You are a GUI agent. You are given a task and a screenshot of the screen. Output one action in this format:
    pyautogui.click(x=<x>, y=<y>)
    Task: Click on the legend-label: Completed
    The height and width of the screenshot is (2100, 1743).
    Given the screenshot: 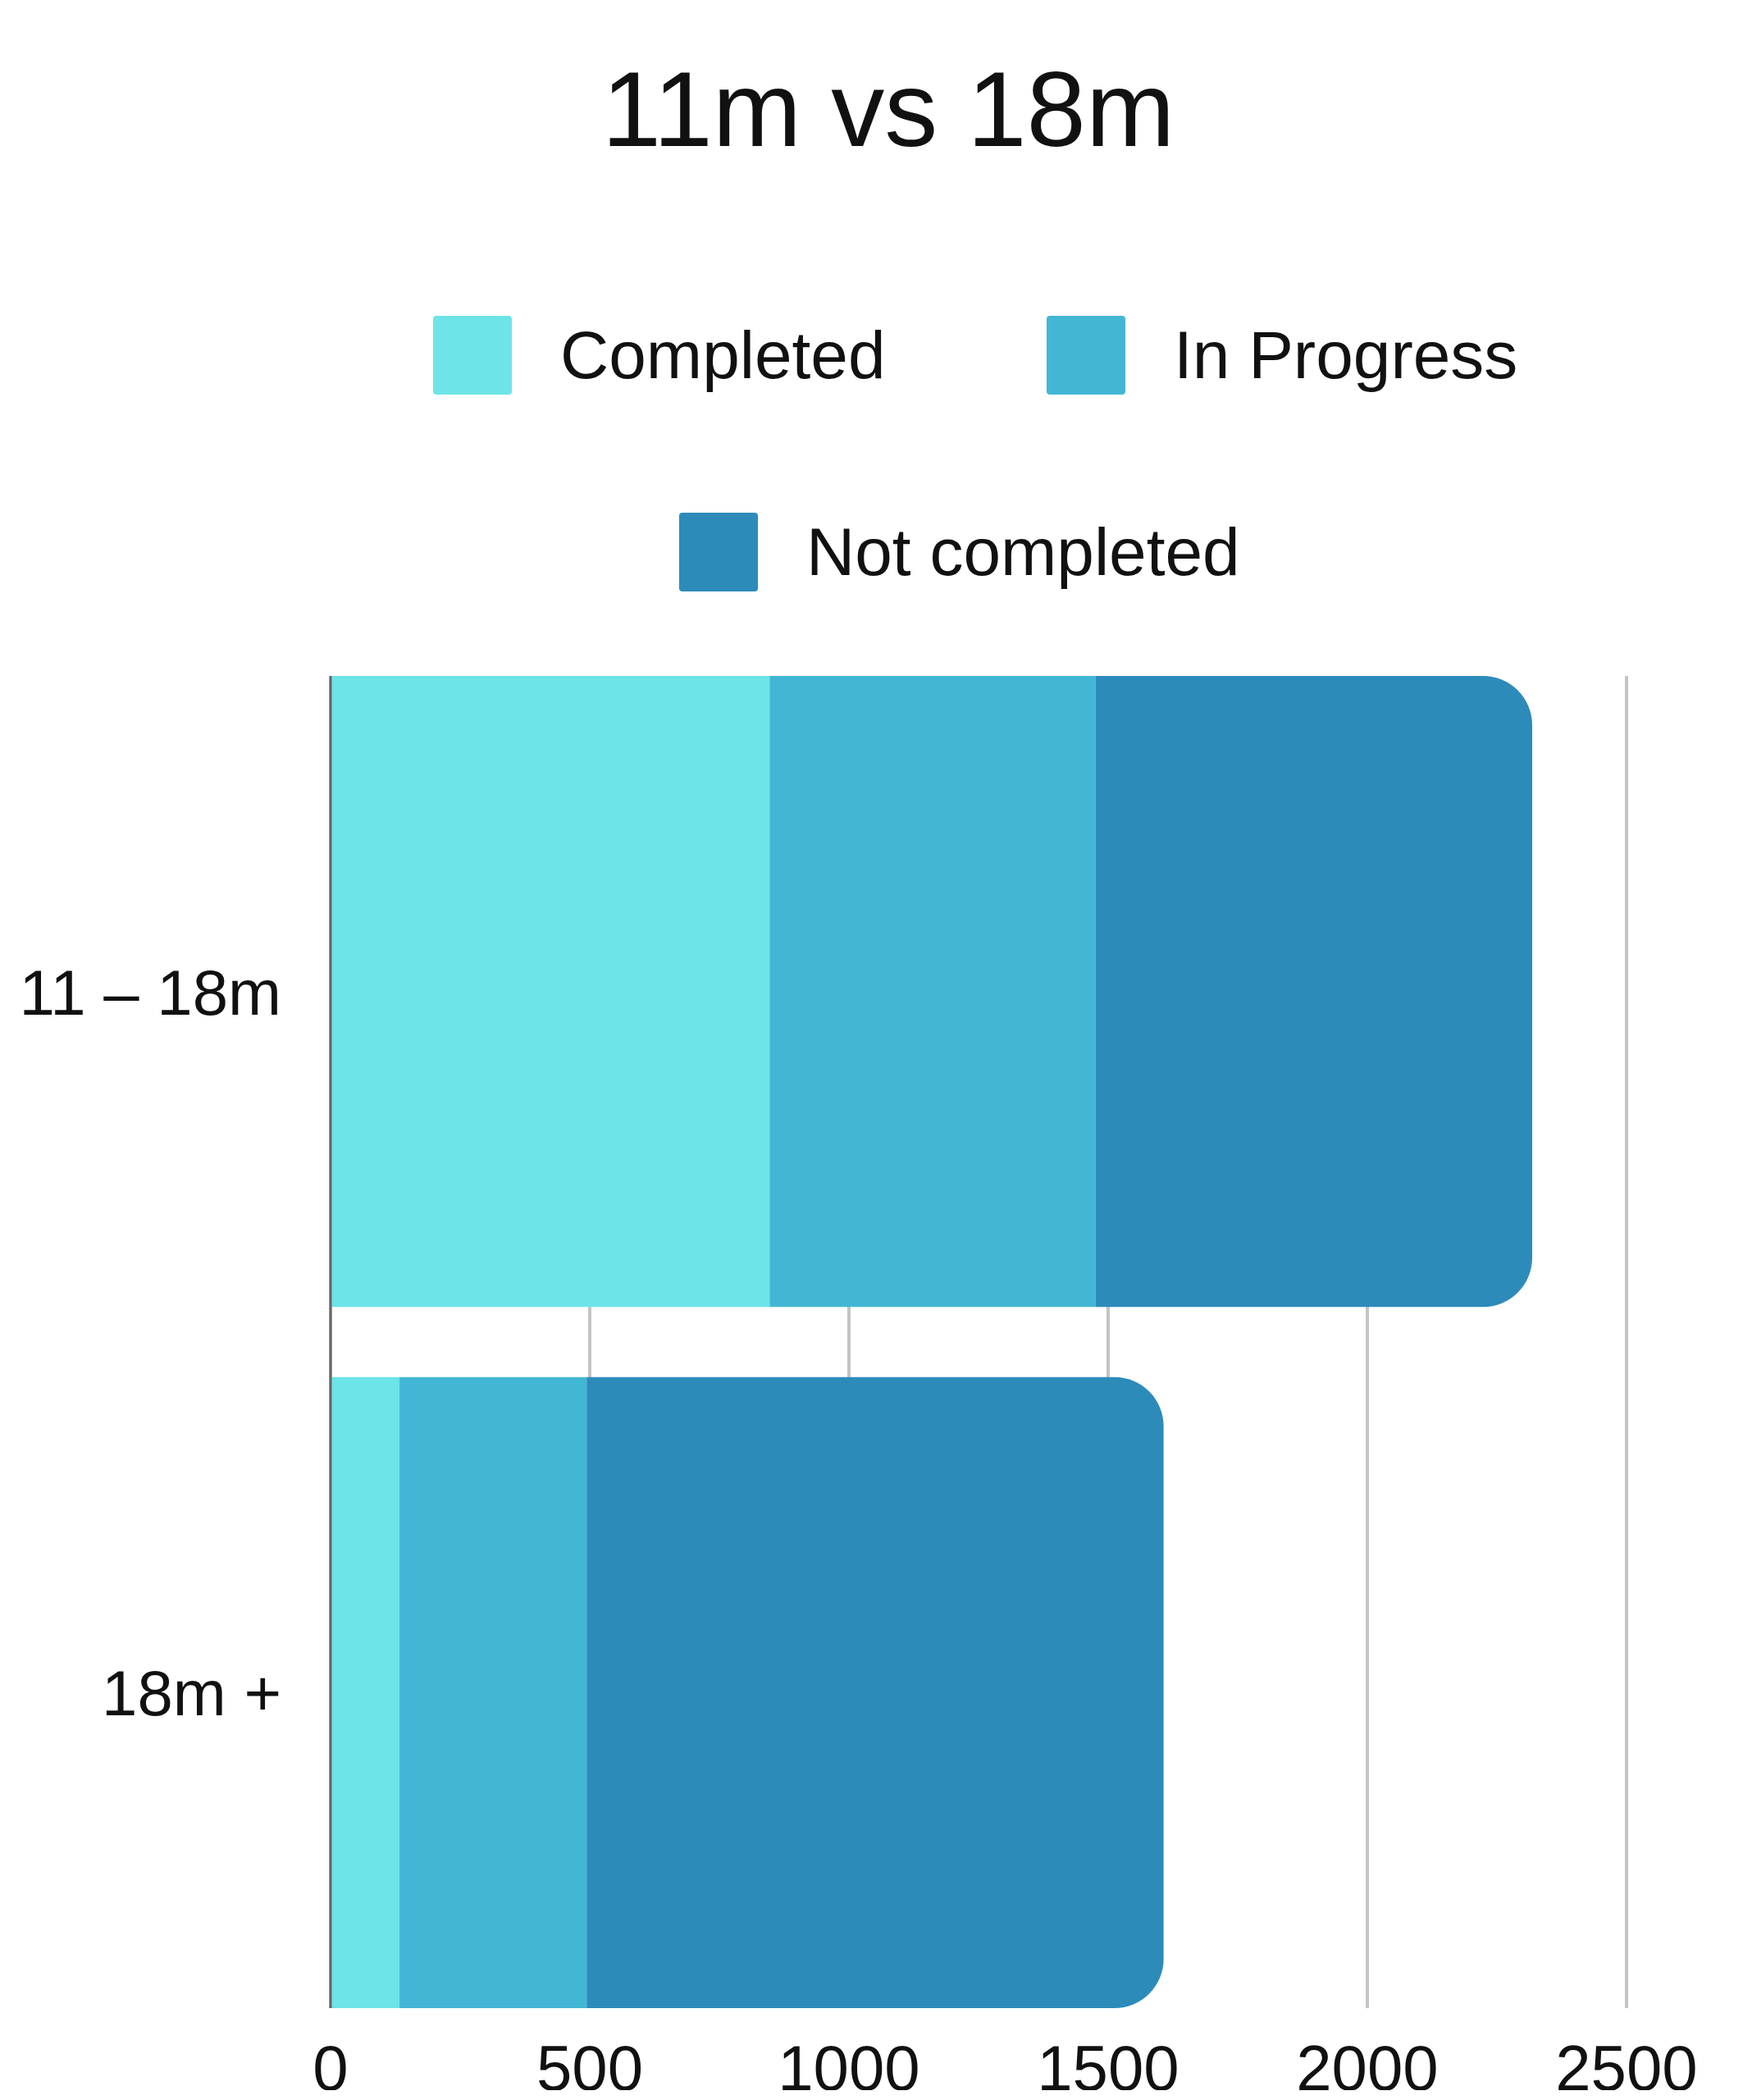 What is the action you would take?
    pyautogui.click(x=723, y=355)
    